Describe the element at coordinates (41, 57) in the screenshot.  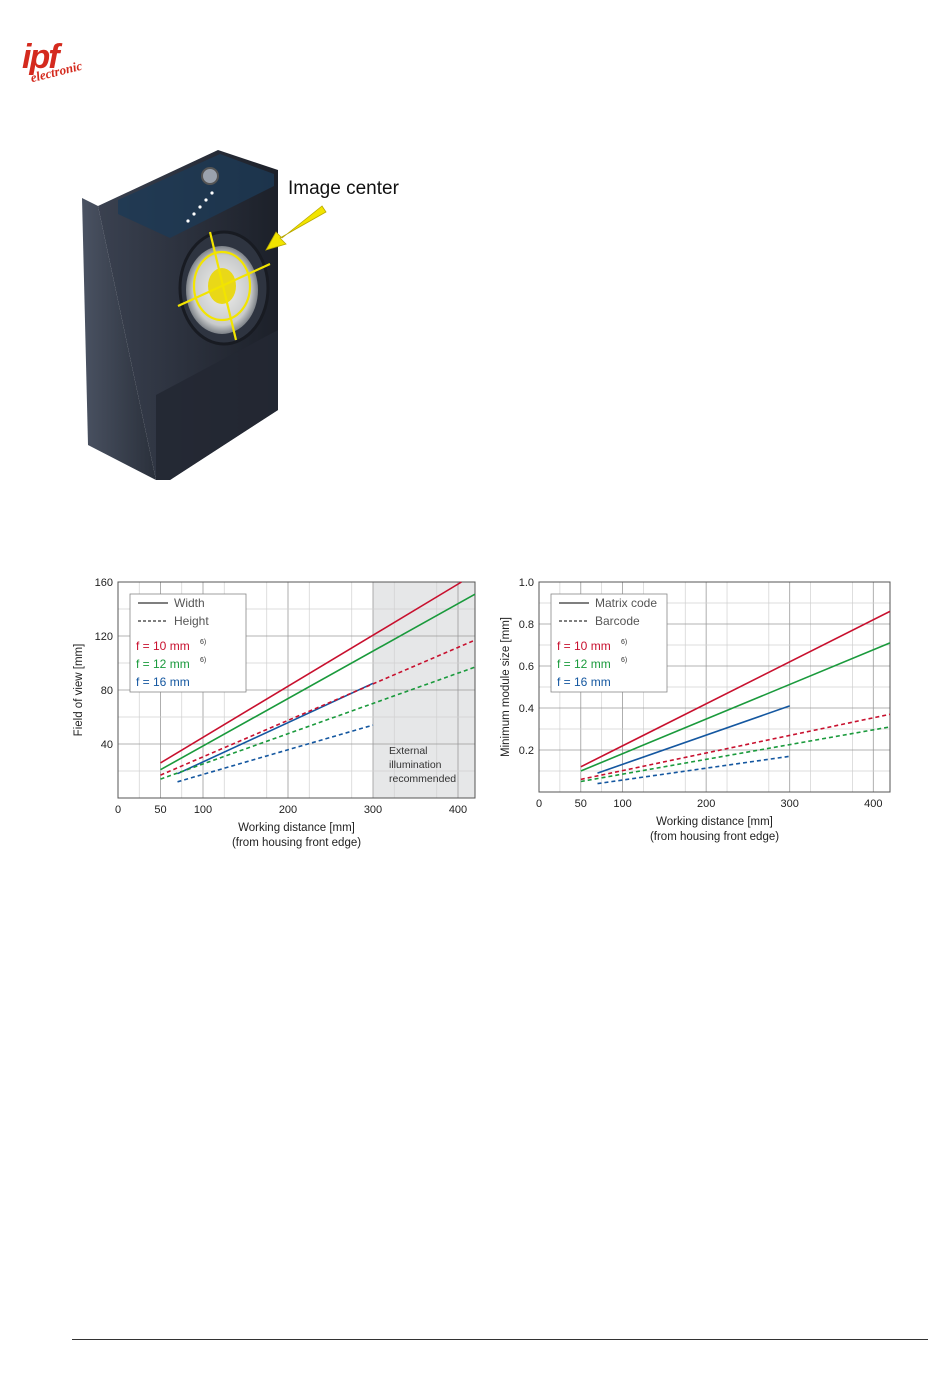
I see `logo-mark: ipf` at that location.